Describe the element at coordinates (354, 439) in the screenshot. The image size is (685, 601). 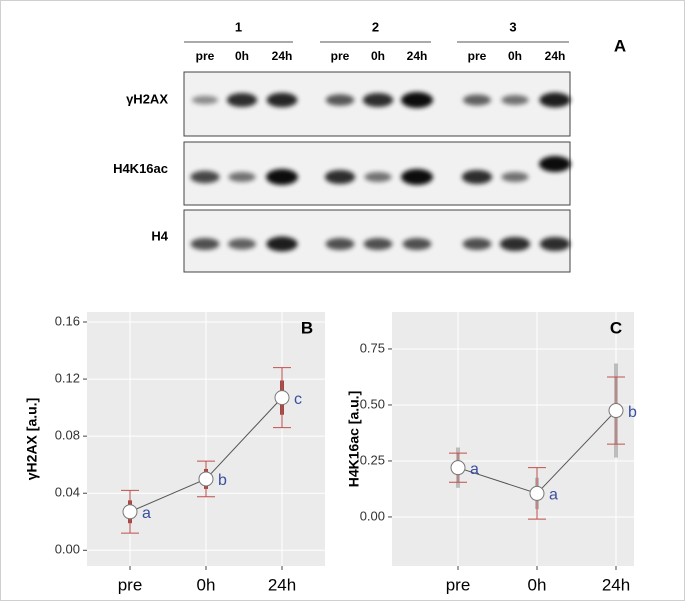
I see `y-axis-label: H4K16ac [a.u.]` at that location.